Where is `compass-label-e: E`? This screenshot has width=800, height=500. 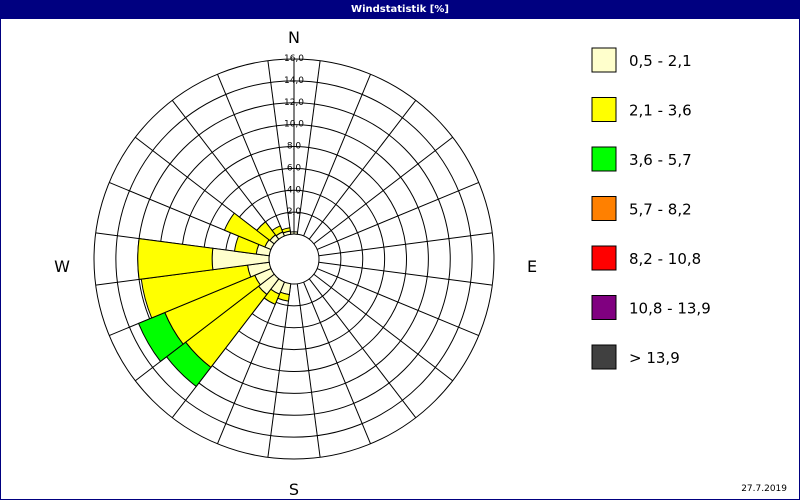 compass-label-e: E is located at coordinates (532, 266).